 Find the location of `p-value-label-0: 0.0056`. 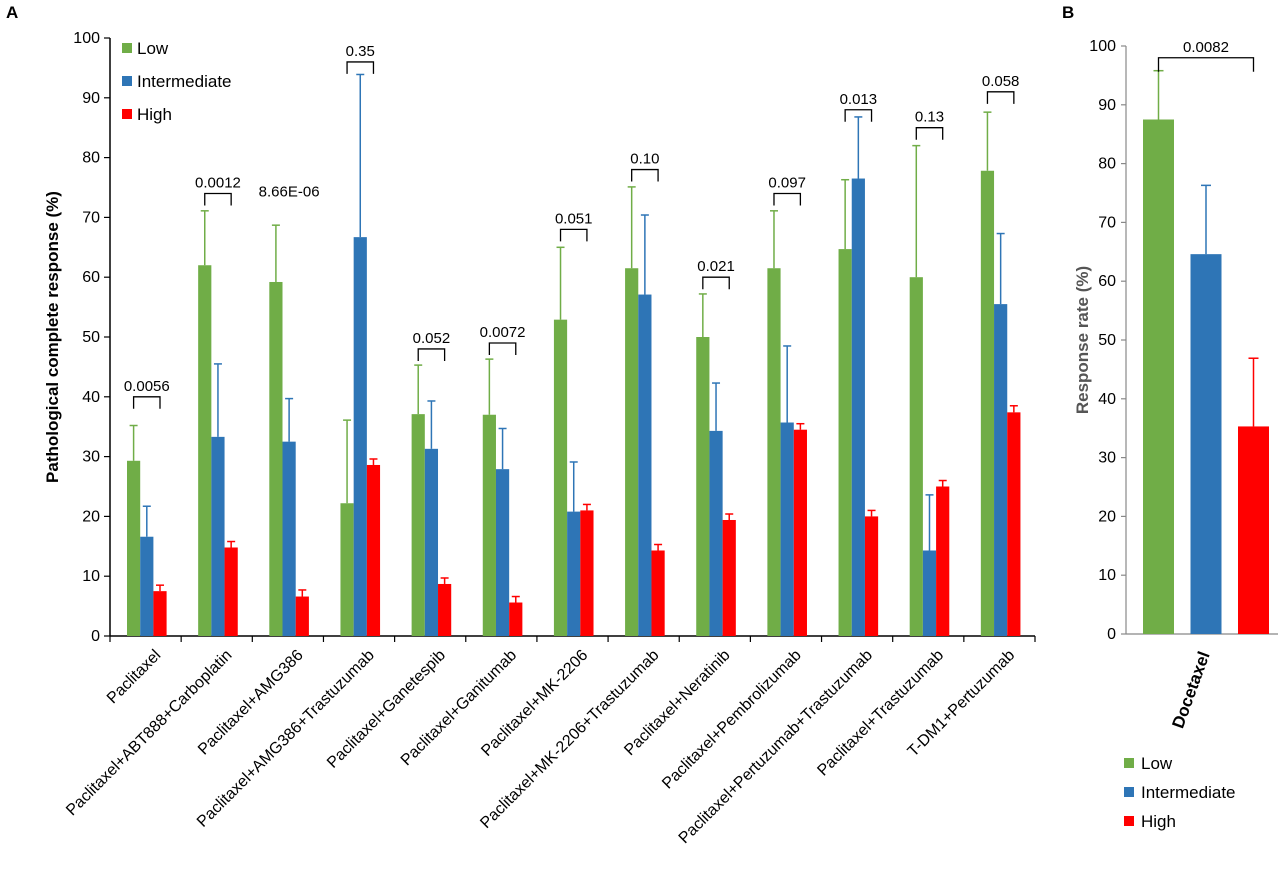

p-value-label-0: 0.0056 is located at coordinates (147, 386).